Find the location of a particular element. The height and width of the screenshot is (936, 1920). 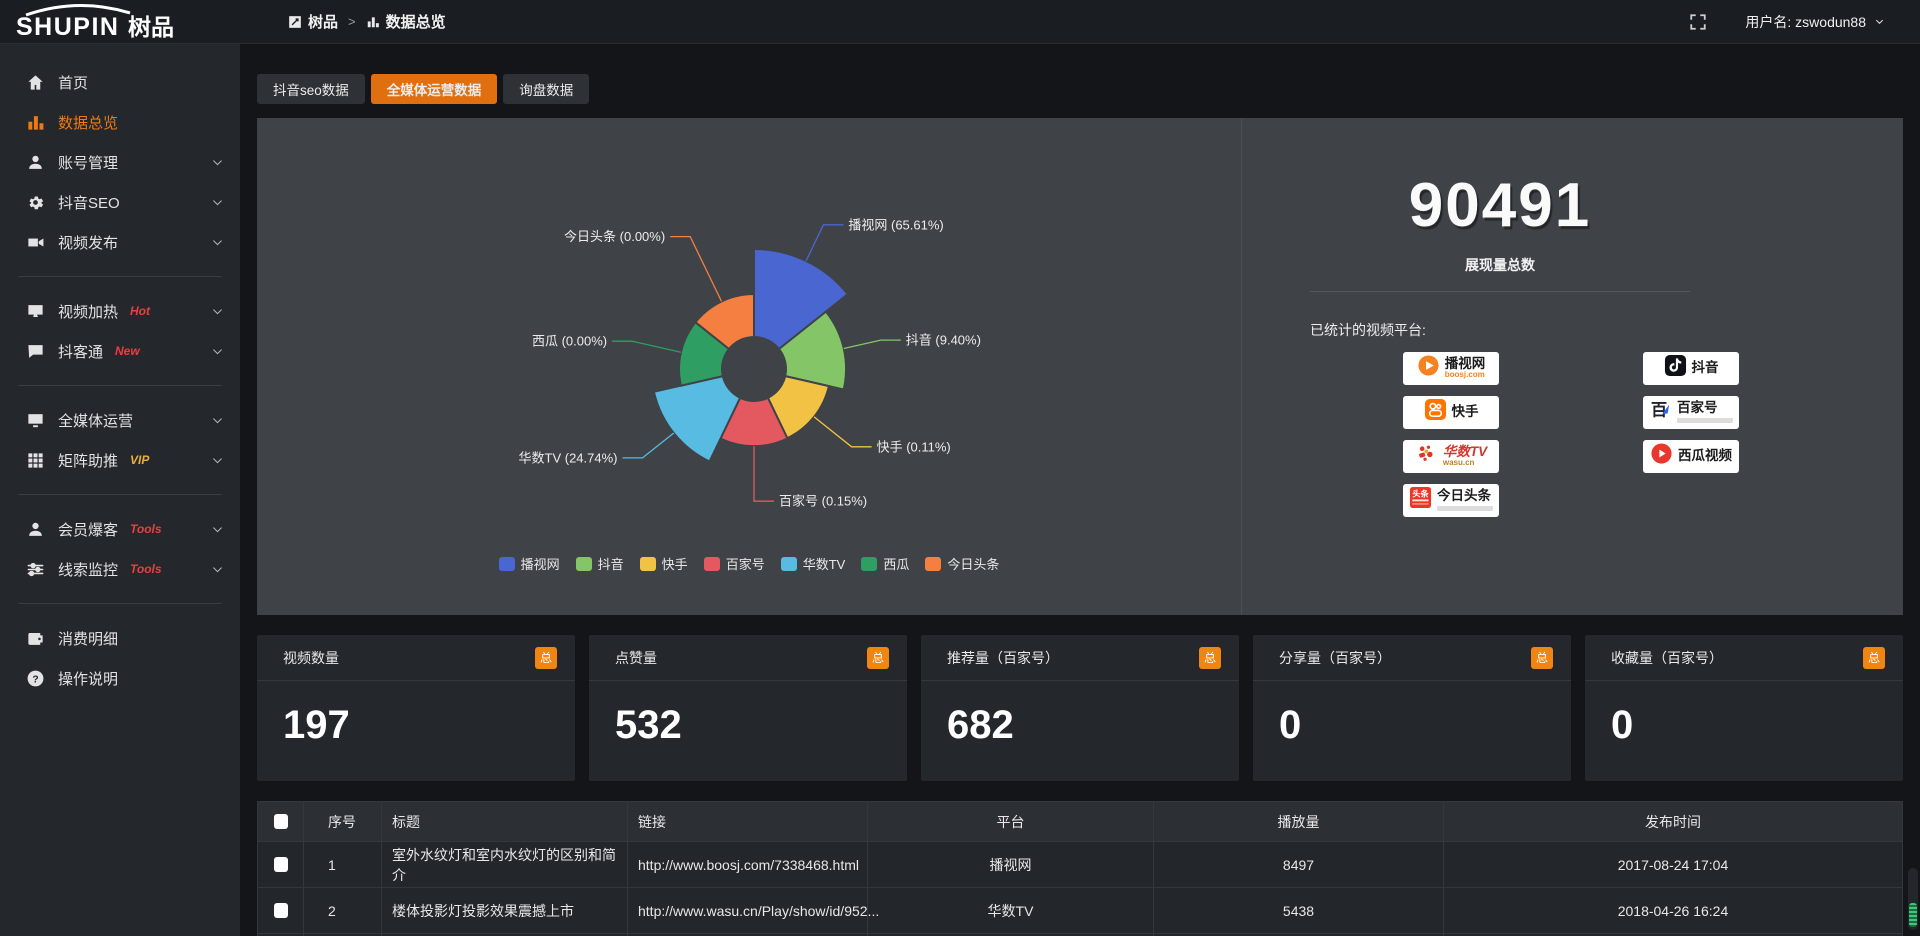

sidebar-item-操作说明: ? 操作说明 is located at coordinates (120, 678).